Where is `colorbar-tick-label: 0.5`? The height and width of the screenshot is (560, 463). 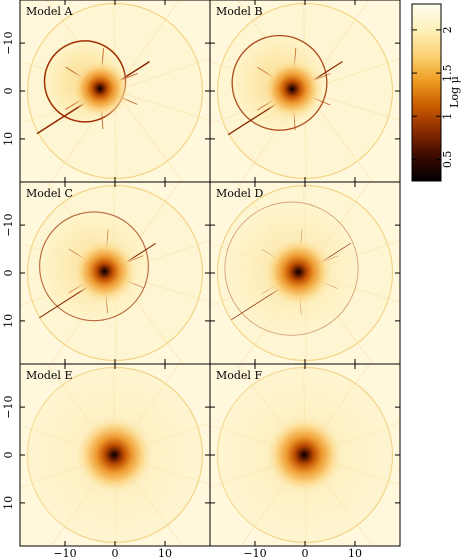
colorbar-tick-label: 0.5 is located at coordinates (447, 160).